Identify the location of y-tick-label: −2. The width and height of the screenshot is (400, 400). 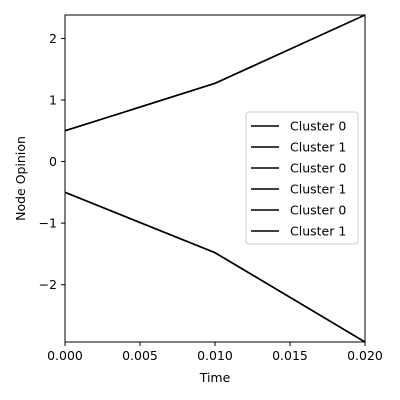
(48, 284).